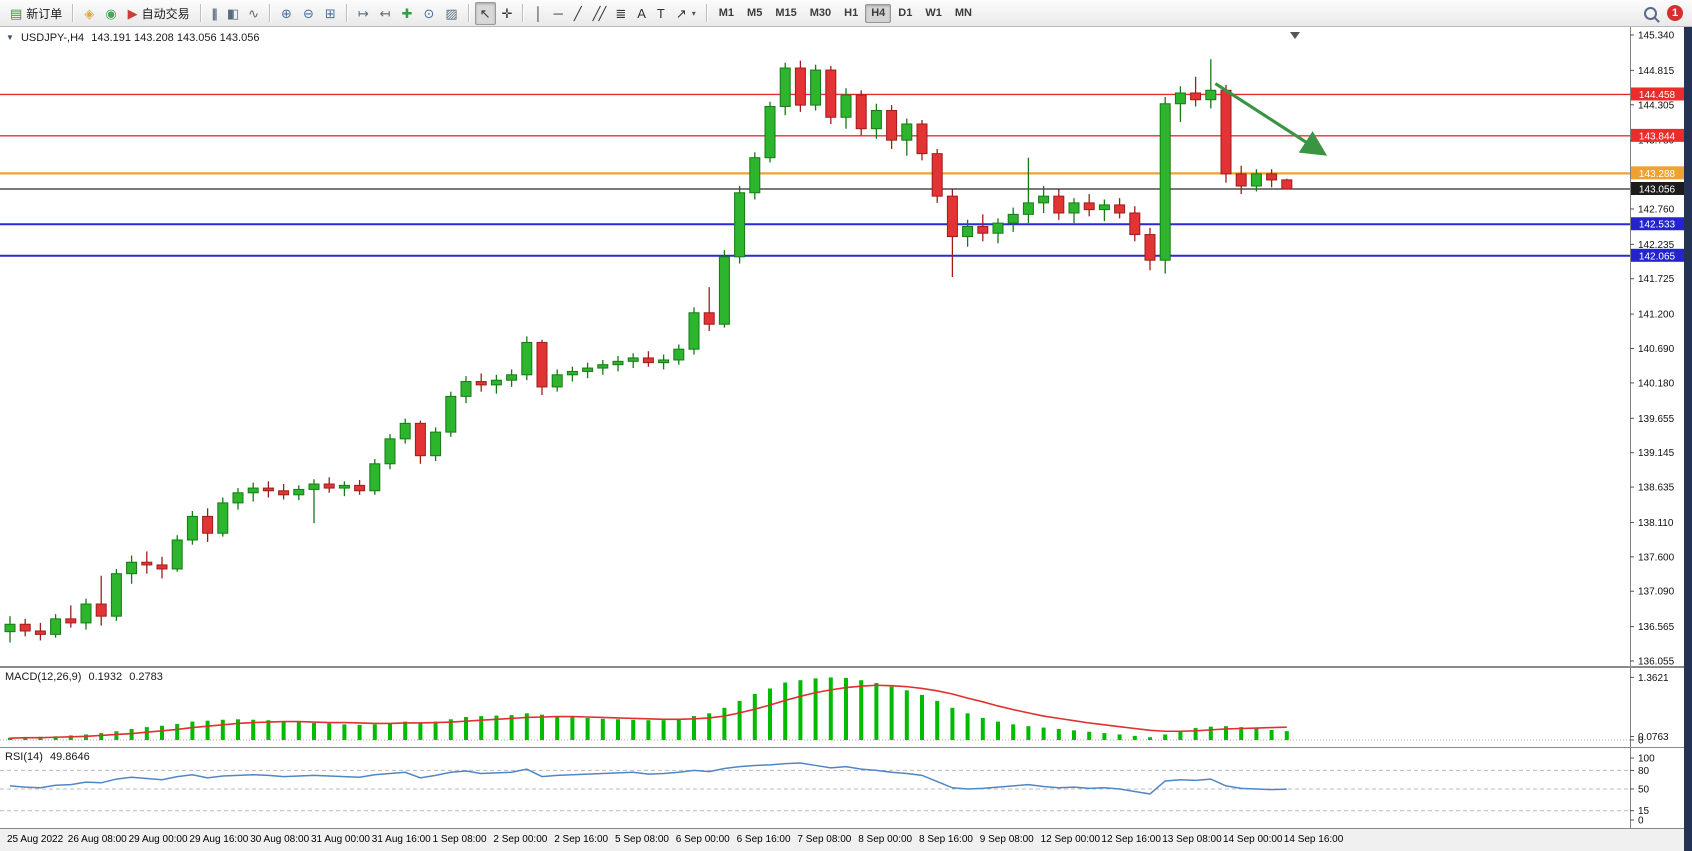  What do you see at coordinates (89, 13) in the screenshot?
I see `mql5-wizard-button: ◈` at bounding box center [89, 13].